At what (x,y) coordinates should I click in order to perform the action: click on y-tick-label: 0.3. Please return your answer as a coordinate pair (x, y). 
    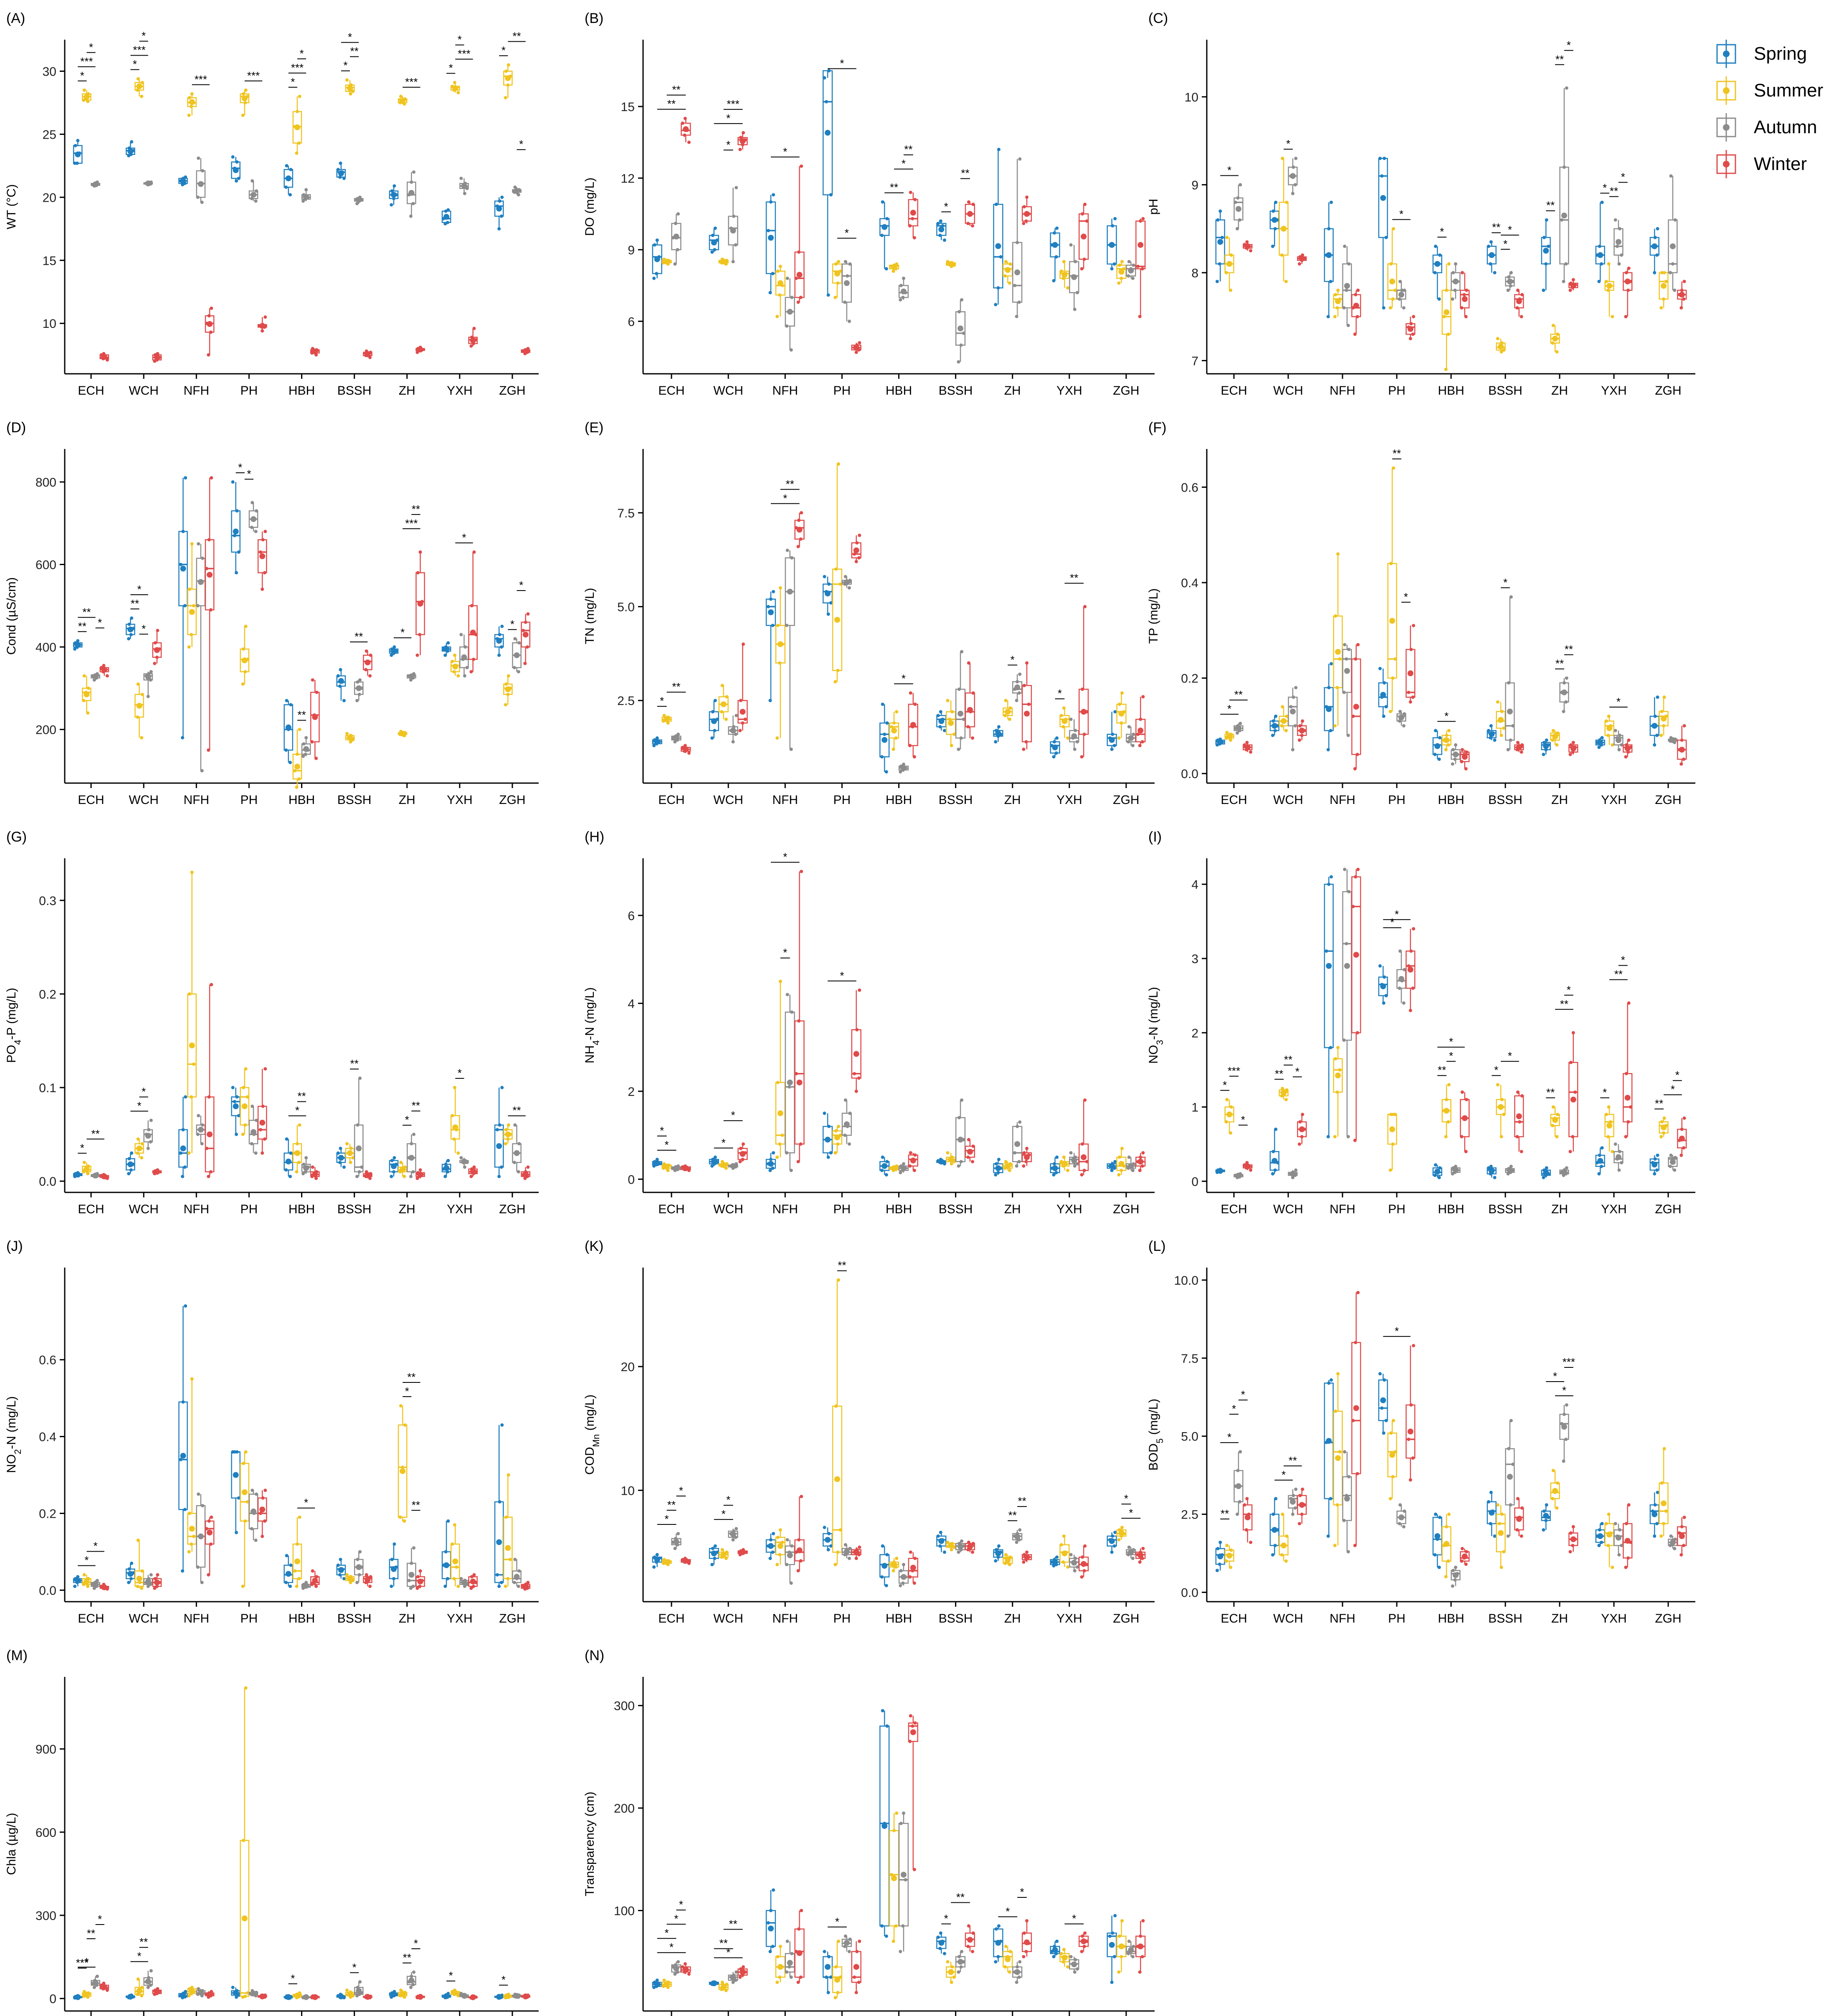
    Looking at the image, I should click on (47, 901).